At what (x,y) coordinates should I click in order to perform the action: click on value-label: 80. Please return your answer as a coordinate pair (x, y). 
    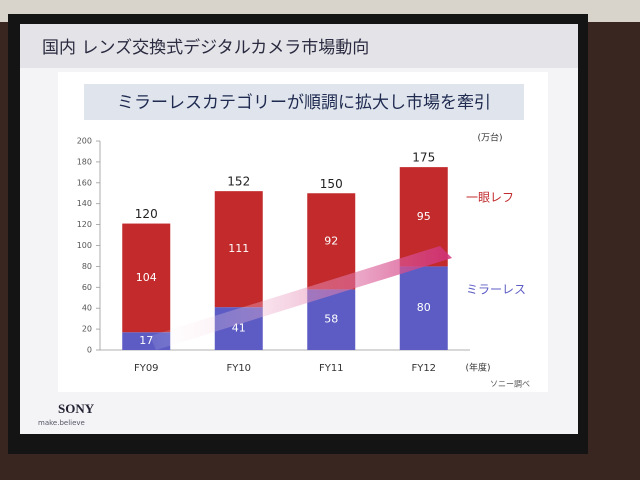
    Looking at the image, I should click on (424, 307).